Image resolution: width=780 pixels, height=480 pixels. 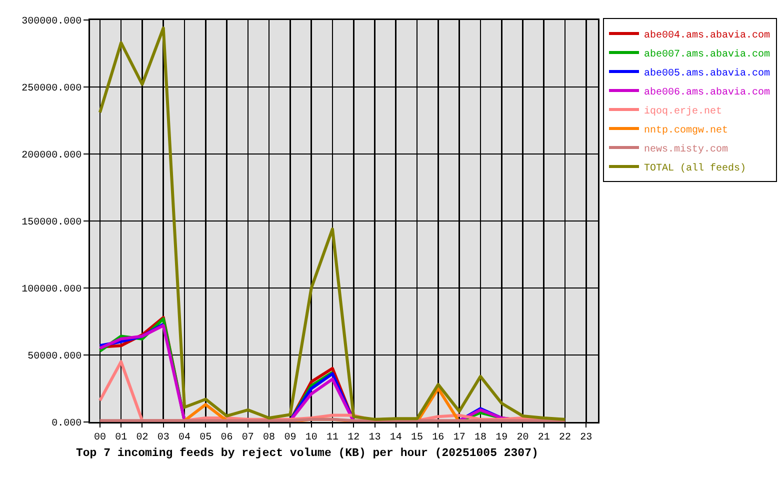 I want to click on x-tick-label: 02, so click(x=142, y=438).